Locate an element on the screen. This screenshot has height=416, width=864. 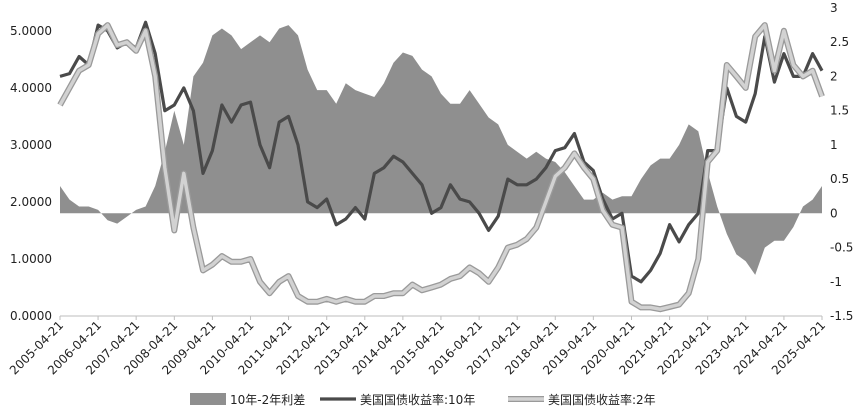
right-y-axis: -1.5 -1 -0.5 0 0.5 1 1.5 2 2.5 3 is located at coordinates (841, 162).